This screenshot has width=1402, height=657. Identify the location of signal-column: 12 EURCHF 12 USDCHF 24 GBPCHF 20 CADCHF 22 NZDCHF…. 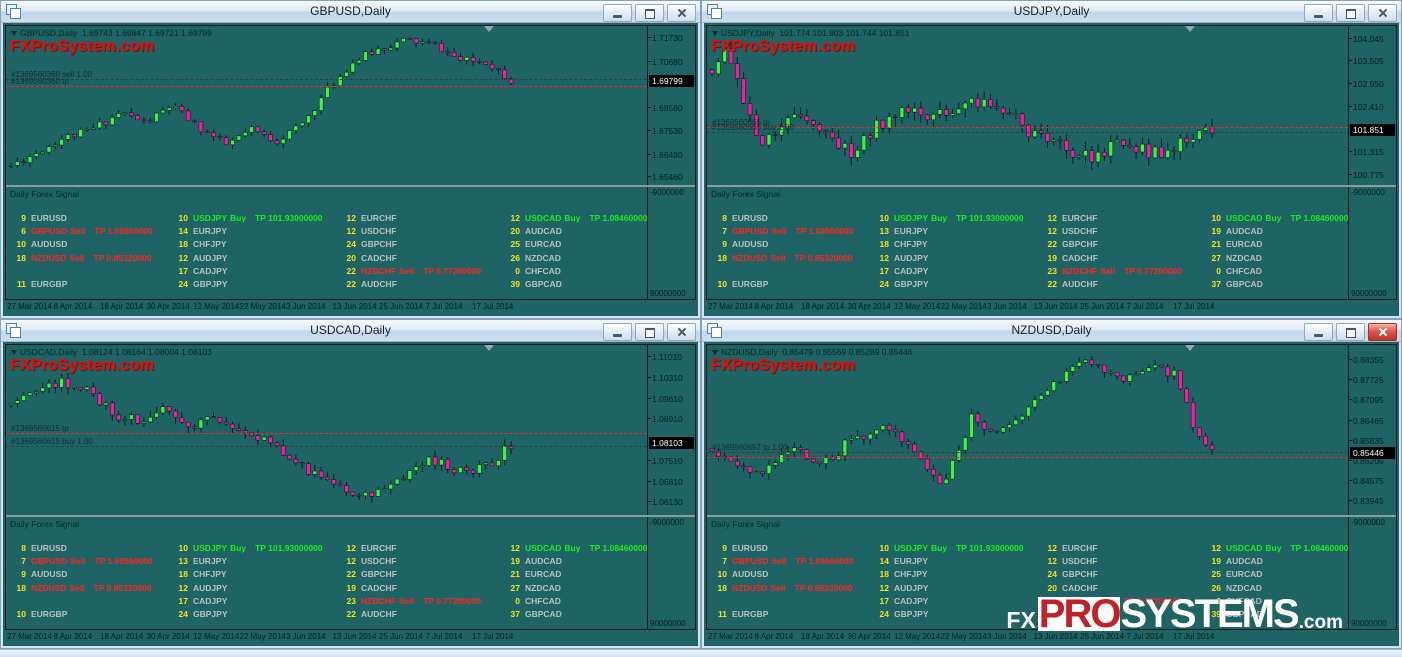
(412, 251).